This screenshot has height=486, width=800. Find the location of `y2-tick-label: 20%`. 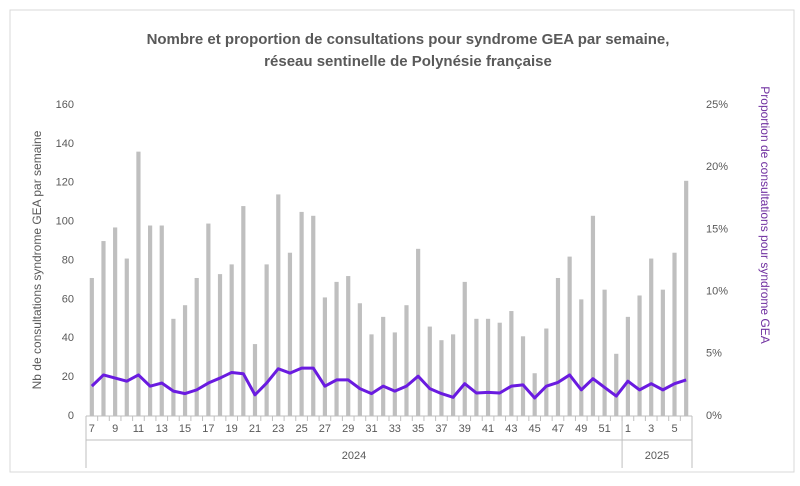

y2-tick-label: 20% is located at coordinates (717, 167).